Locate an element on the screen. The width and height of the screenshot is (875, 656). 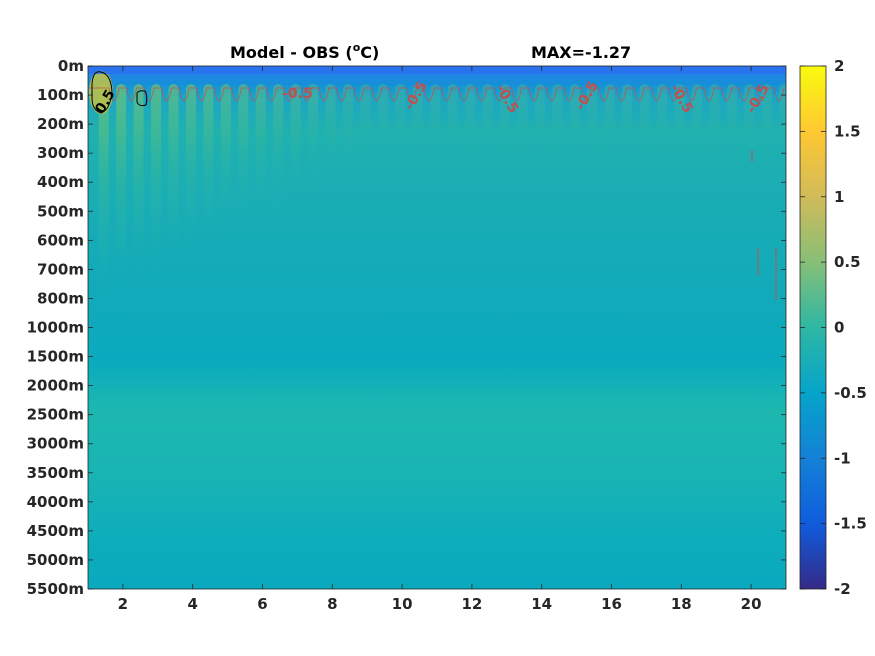
colorbar-tick-label: -2 is located at coordinates (842, 589).